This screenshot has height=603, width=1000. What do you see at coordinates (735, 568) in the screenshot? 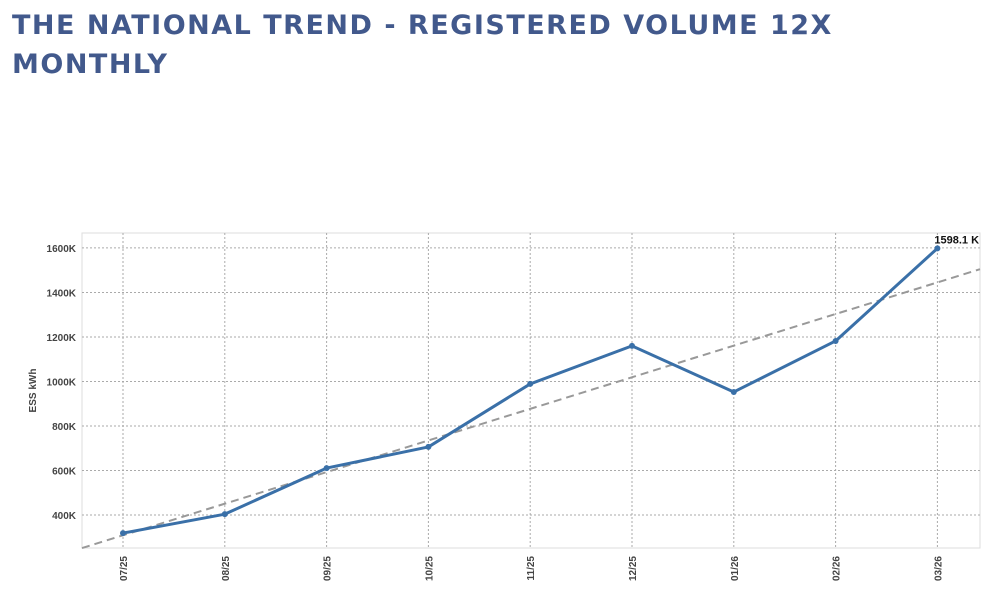
I see `x-tick-label: 01/26` at bounding box center [735, 568].